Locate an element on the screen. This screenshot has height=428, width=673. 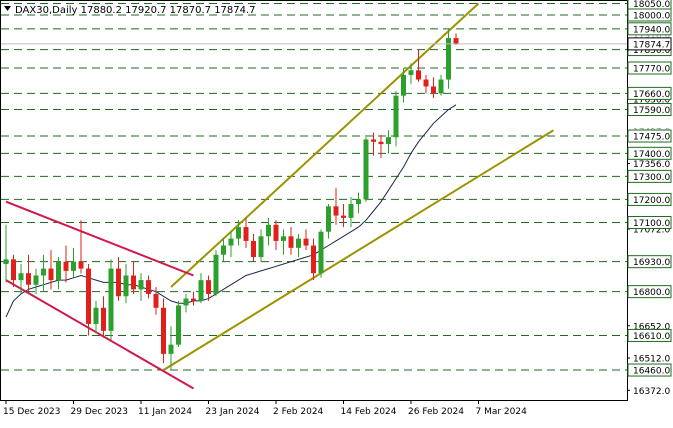
level-label: 18000.0 is located at coordinates (649, 15).